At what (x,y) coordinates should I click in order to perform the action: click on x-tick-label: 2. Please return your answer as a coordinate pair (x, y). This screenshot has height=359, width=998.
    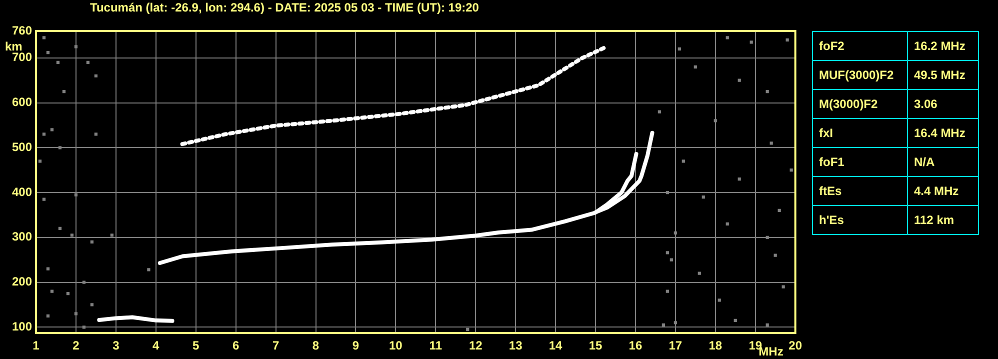
    Looking at the image, I should click on (76, 345).